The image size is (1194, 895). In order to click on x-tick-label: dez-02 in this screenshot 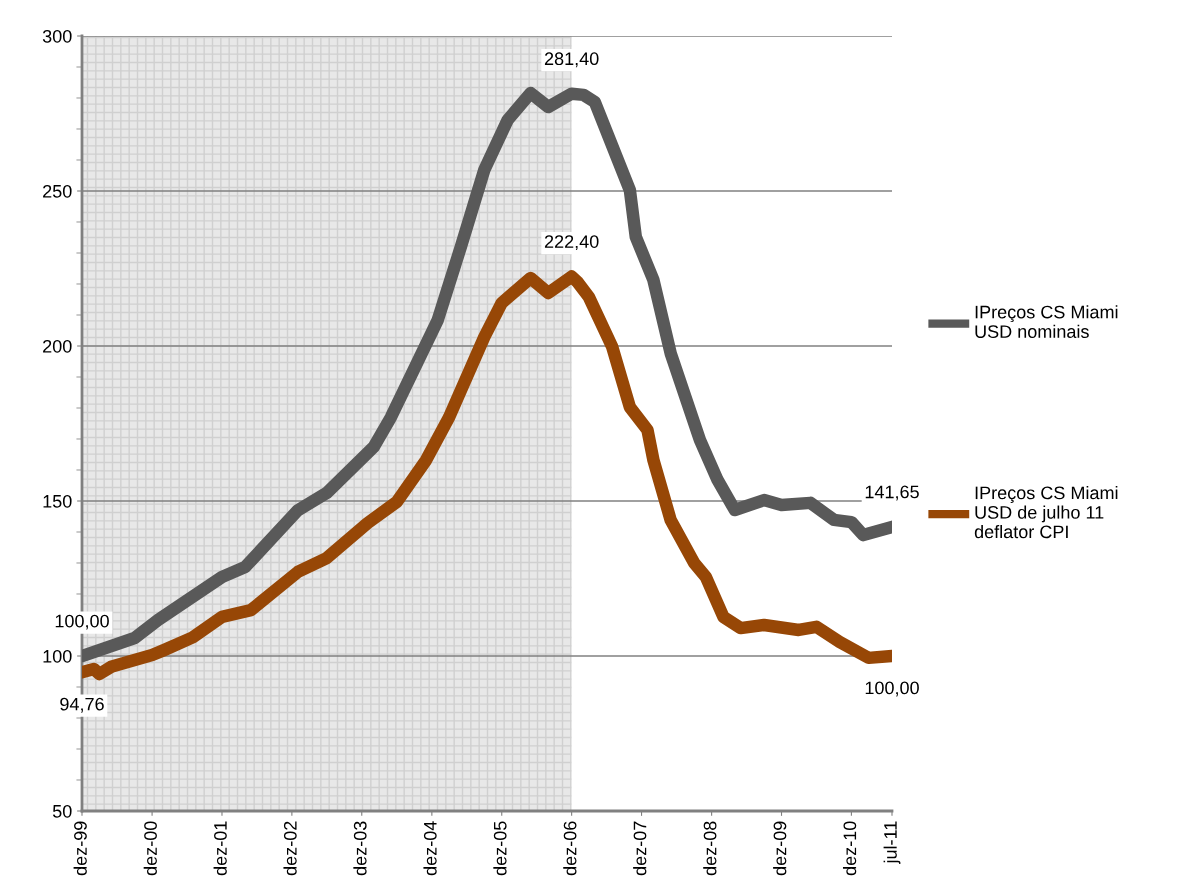, I will do `click(290, 848)`.